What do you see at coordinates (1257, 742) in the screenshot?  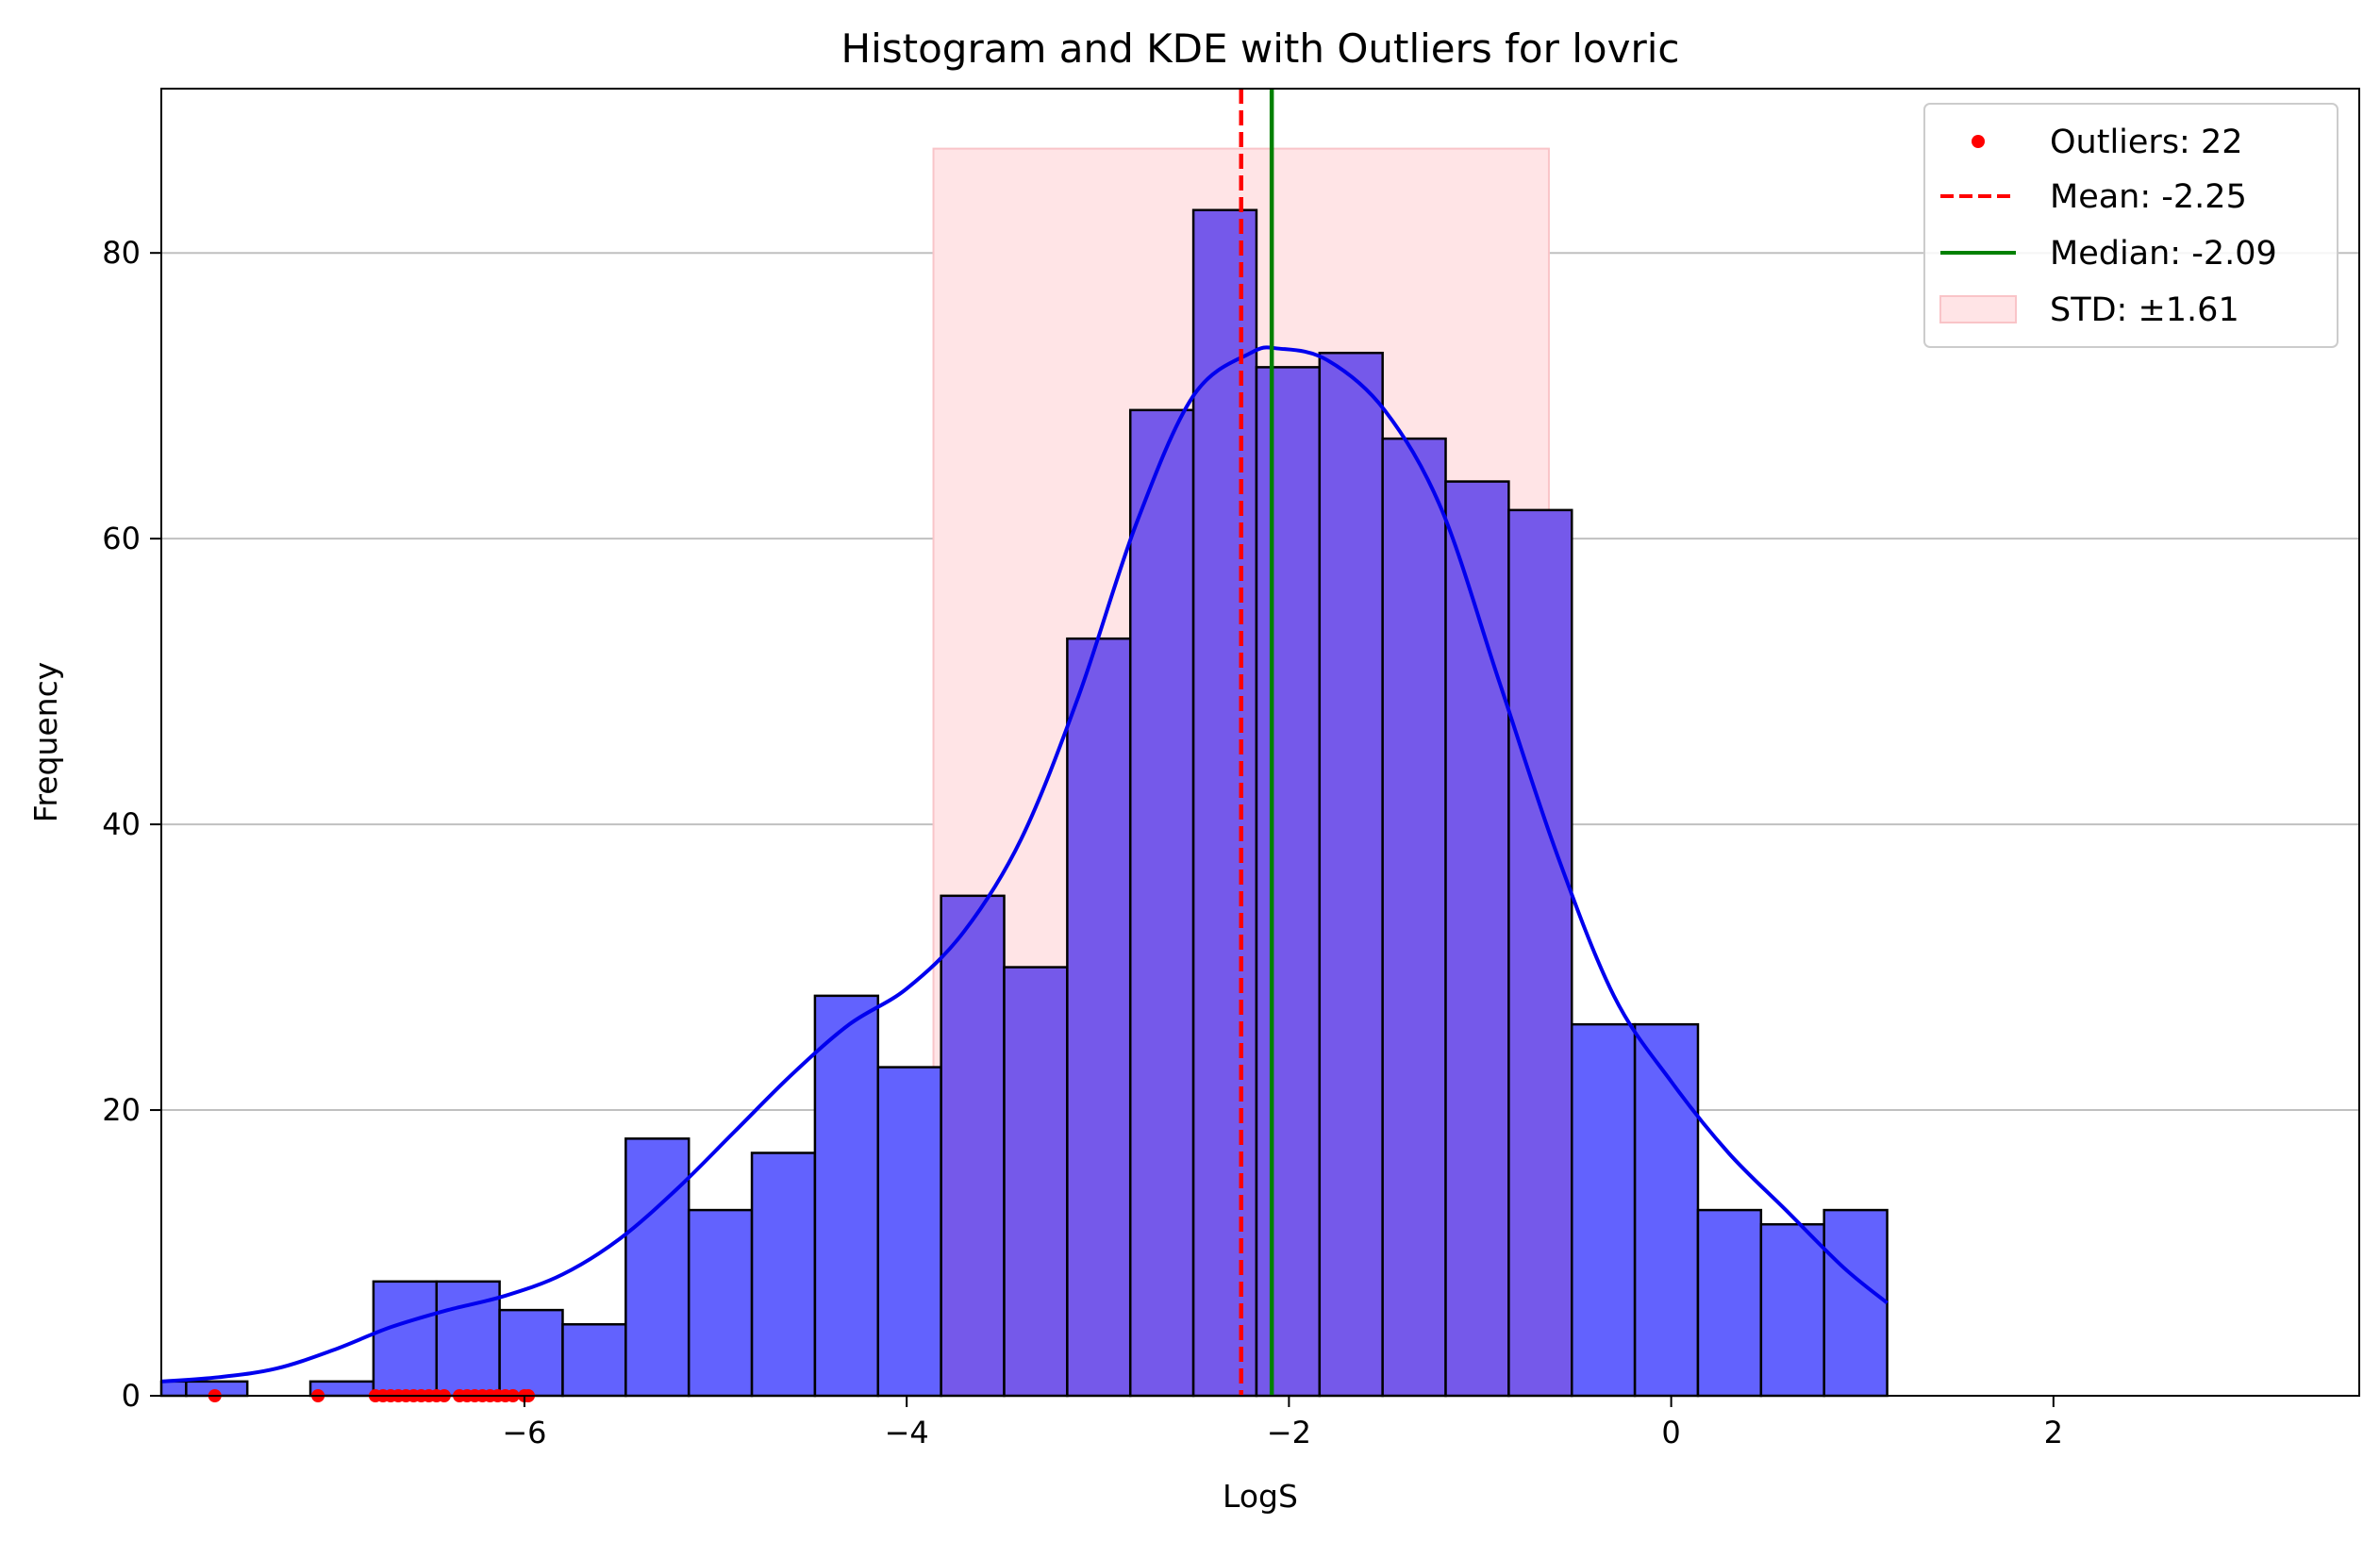 I see `reference-lines` at bounding box center [1257, 742].